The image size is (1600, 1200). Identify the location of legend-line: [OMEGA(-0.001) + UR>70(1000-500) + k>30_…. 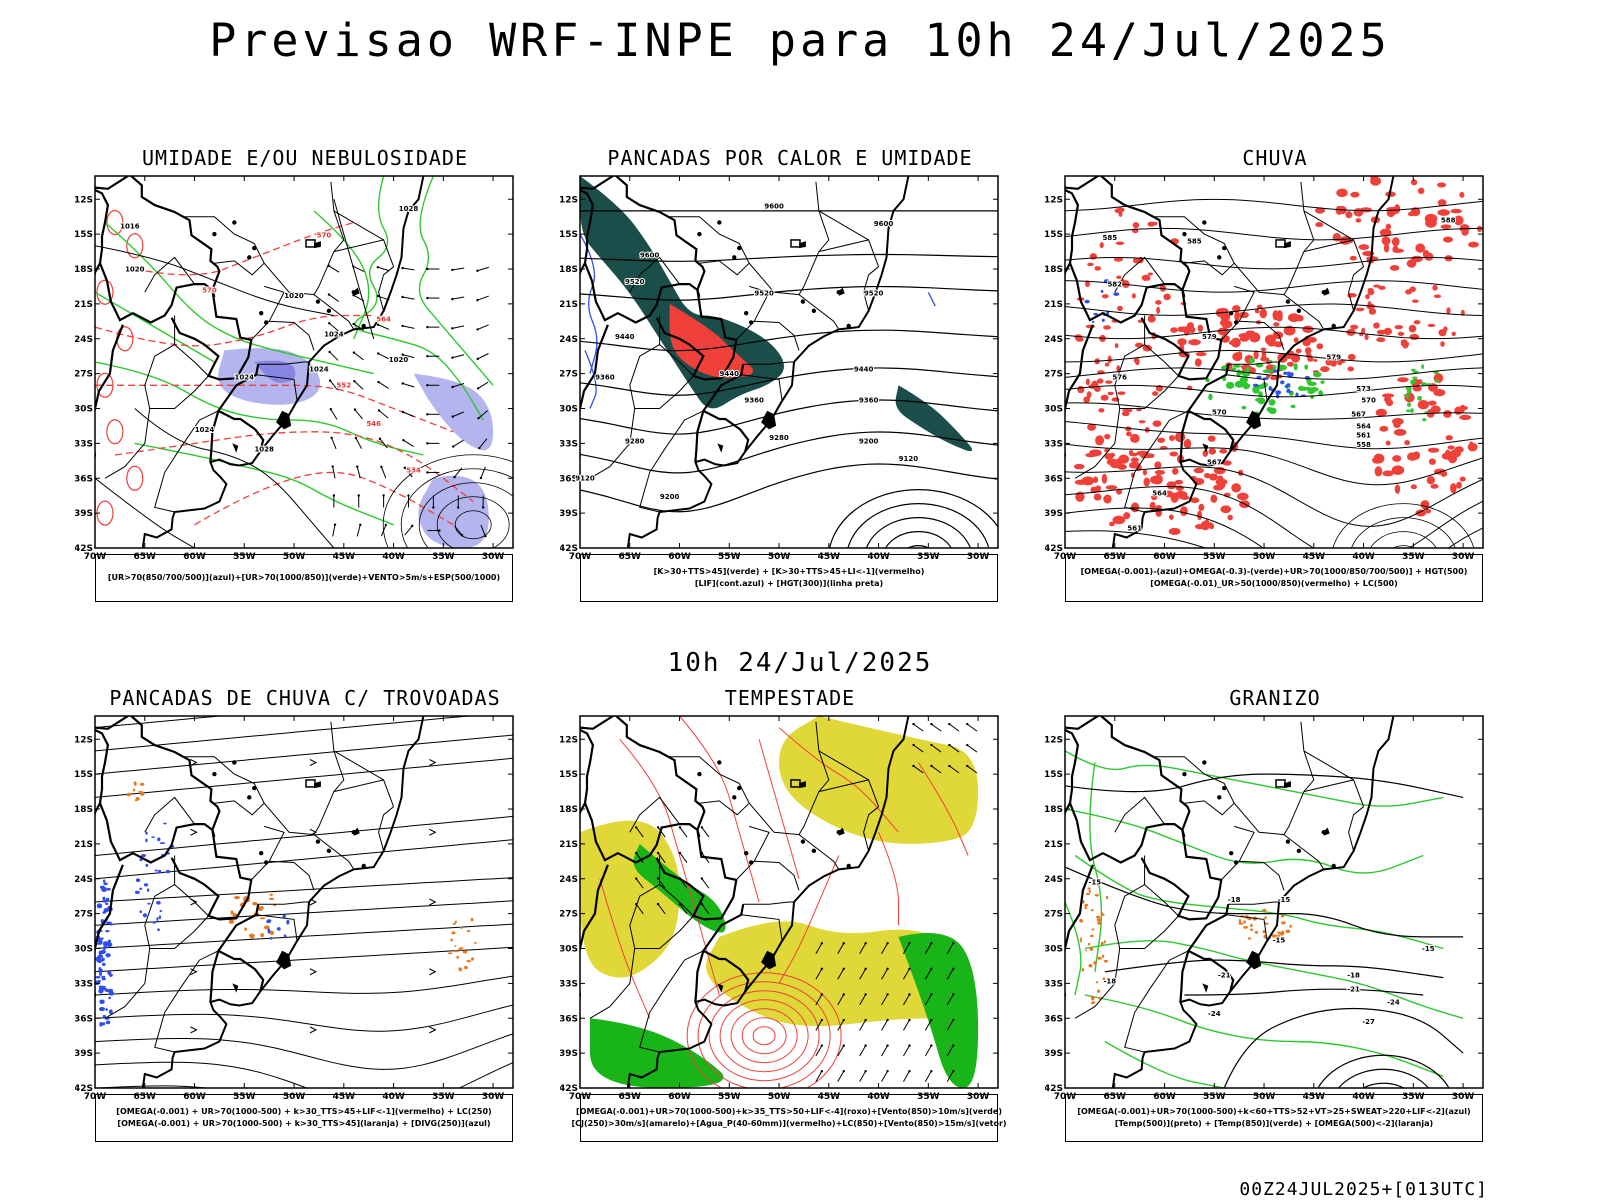
(304, 1111).